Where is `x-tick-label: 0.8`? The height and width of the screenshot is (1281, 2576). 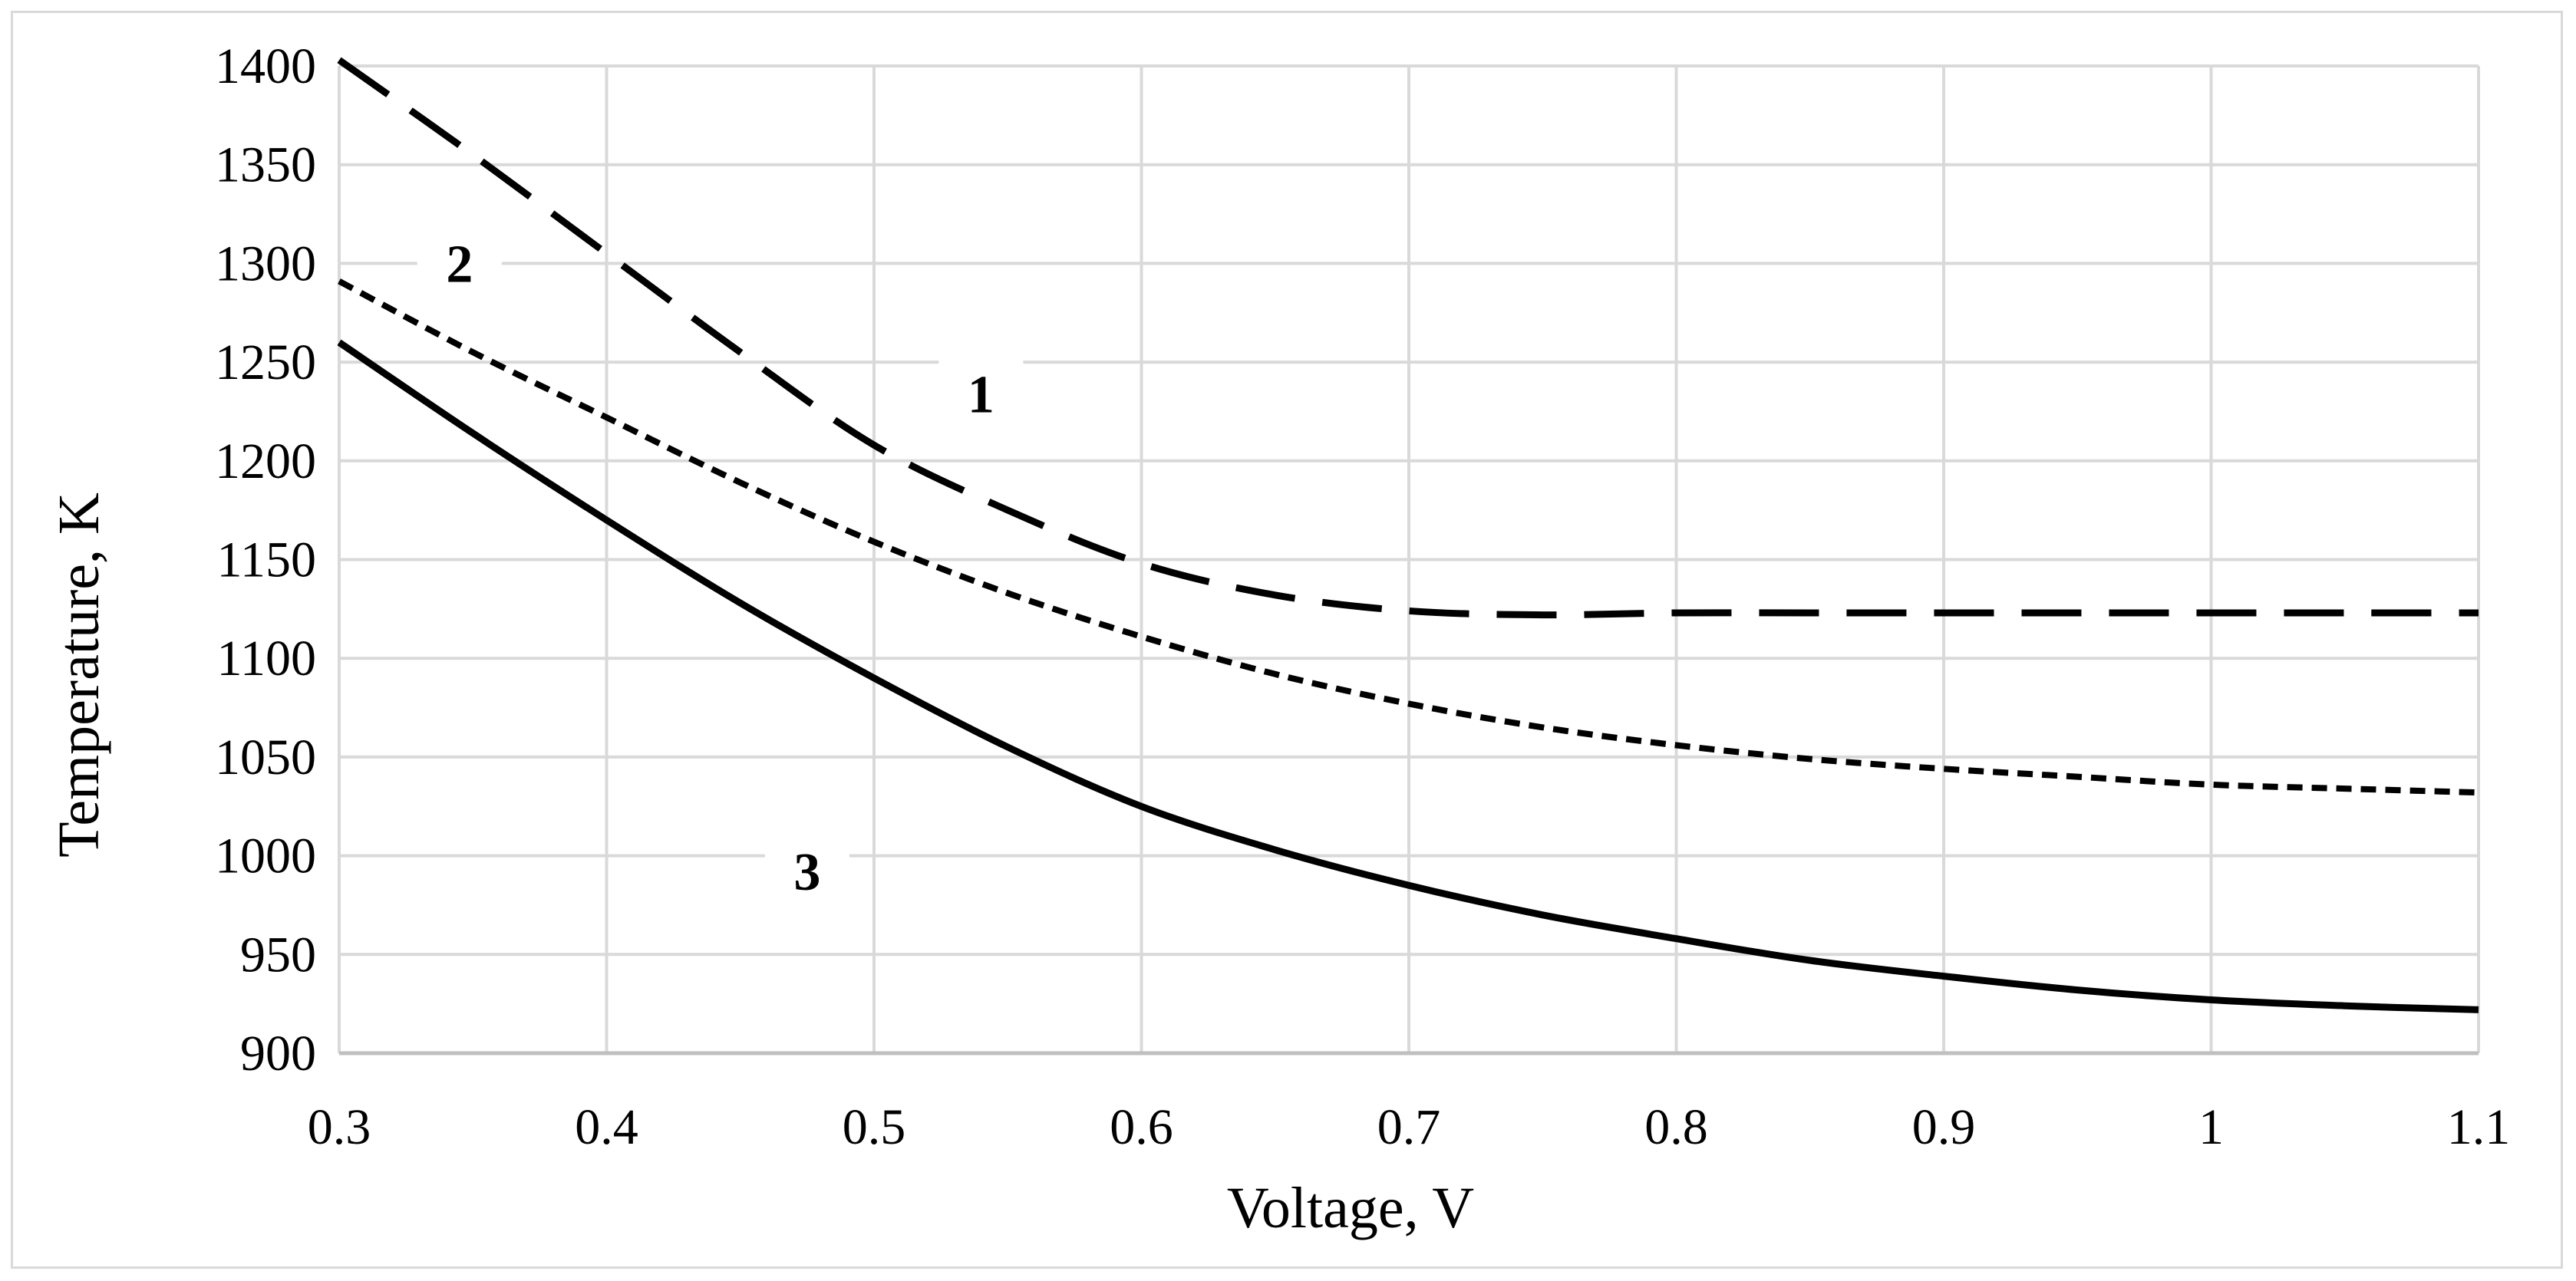
x-tick-label: 0.8 is located at coordinates (1676, 1127).